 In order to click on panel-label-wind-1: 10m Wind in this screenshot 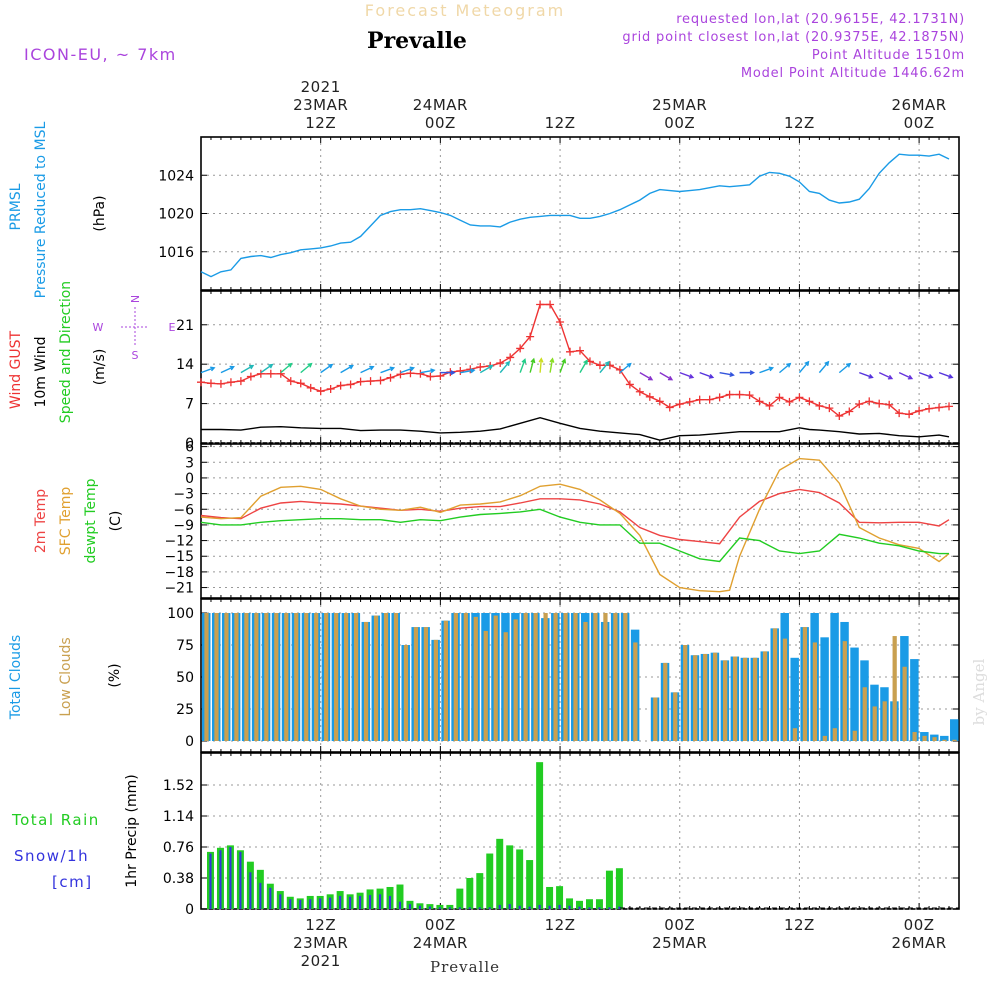, I will do `click(41, 371)`.